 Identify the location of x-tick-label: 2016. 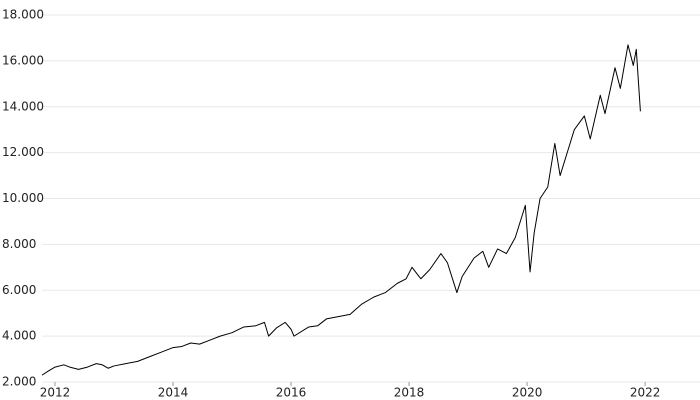
(291, 393).